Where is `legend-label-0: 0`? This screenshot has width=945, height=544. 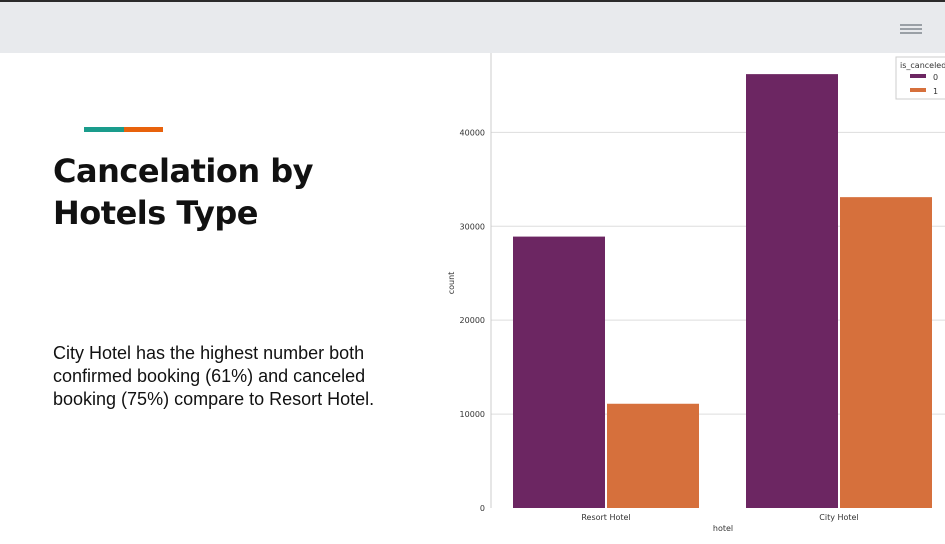
legend-label-0: 0 is located at coordinates (935, 77).